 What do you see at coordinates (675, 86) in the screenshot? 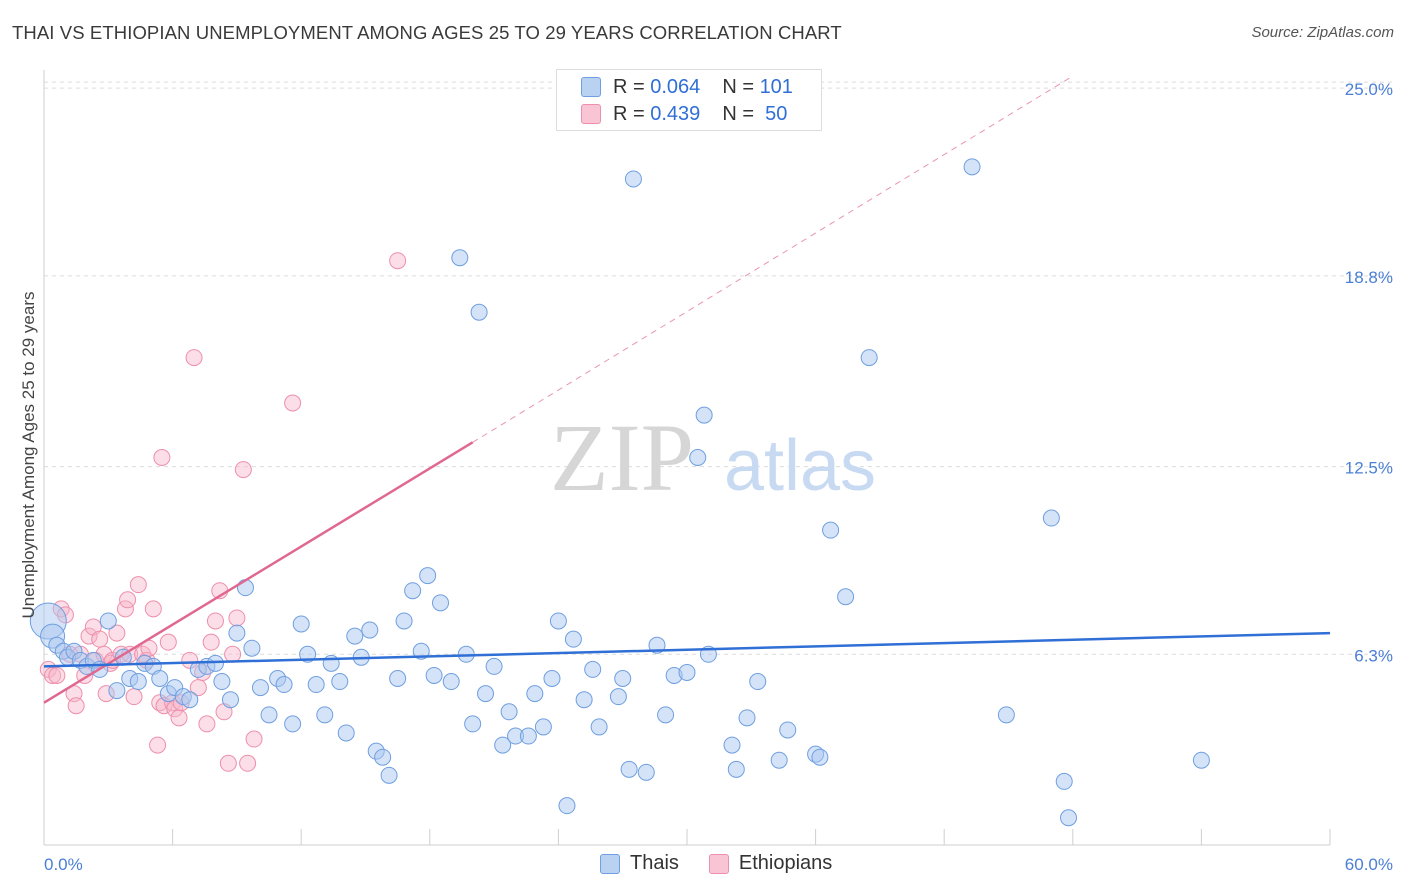
I see `thais-r-value: 0.064` at bounding box center [675, 86].